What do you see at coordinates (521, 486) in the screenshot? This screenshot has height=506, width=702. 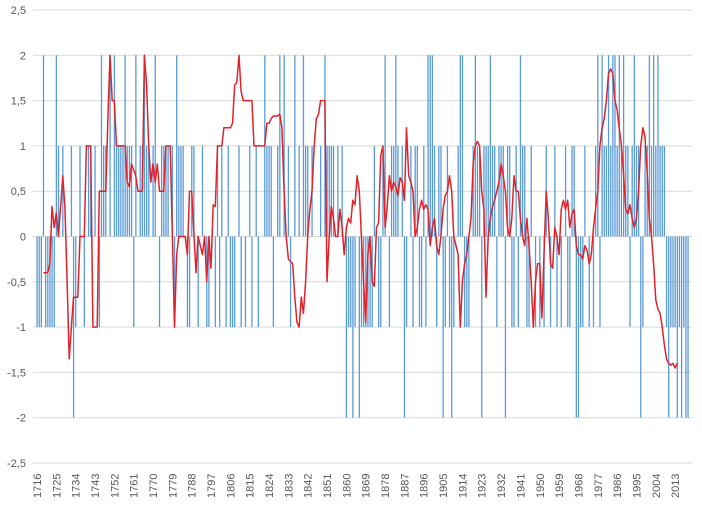 I see `x-tick-label: 1941` at bounding box center [521, 486].